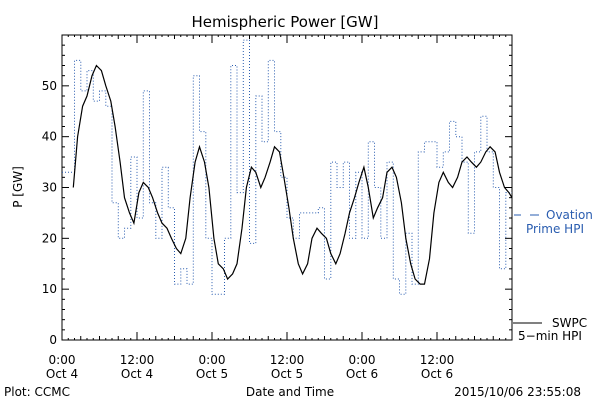 The image size is (600, 400). I want to click on legend-label-ovation-line2: Prime HPI, so click(555, 229).